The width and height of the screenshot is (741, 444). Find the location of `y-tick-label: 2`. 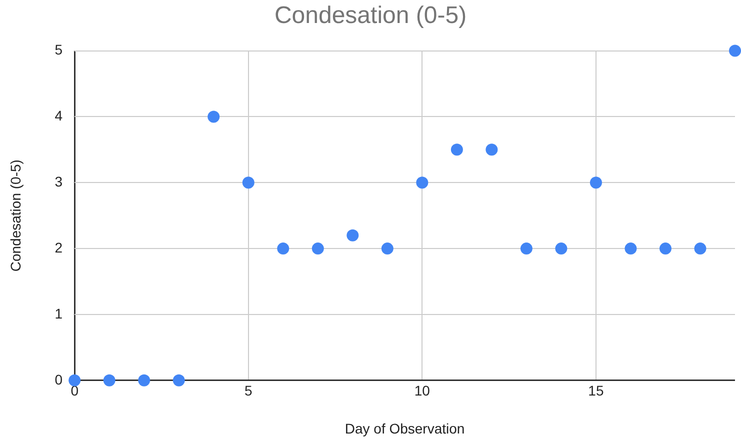

y-tick-label: 2 is located at coordinates (58, 247).